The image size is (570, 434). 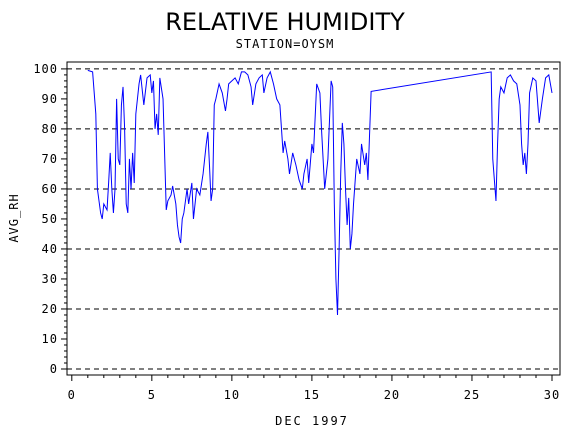 I want to click on y-tick-label: 80, so click(x=50, y=129).